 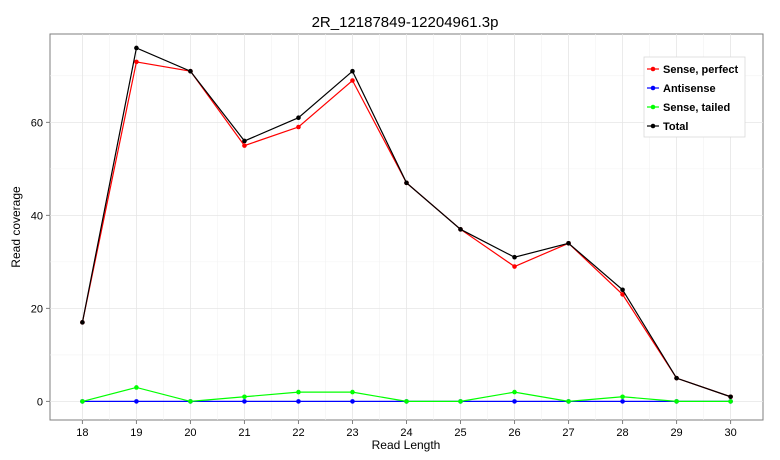 What do you see at coordinates (40, 402) in the screenshot?
I see `y-tick-label: 0` at bounding box center [40, 402].